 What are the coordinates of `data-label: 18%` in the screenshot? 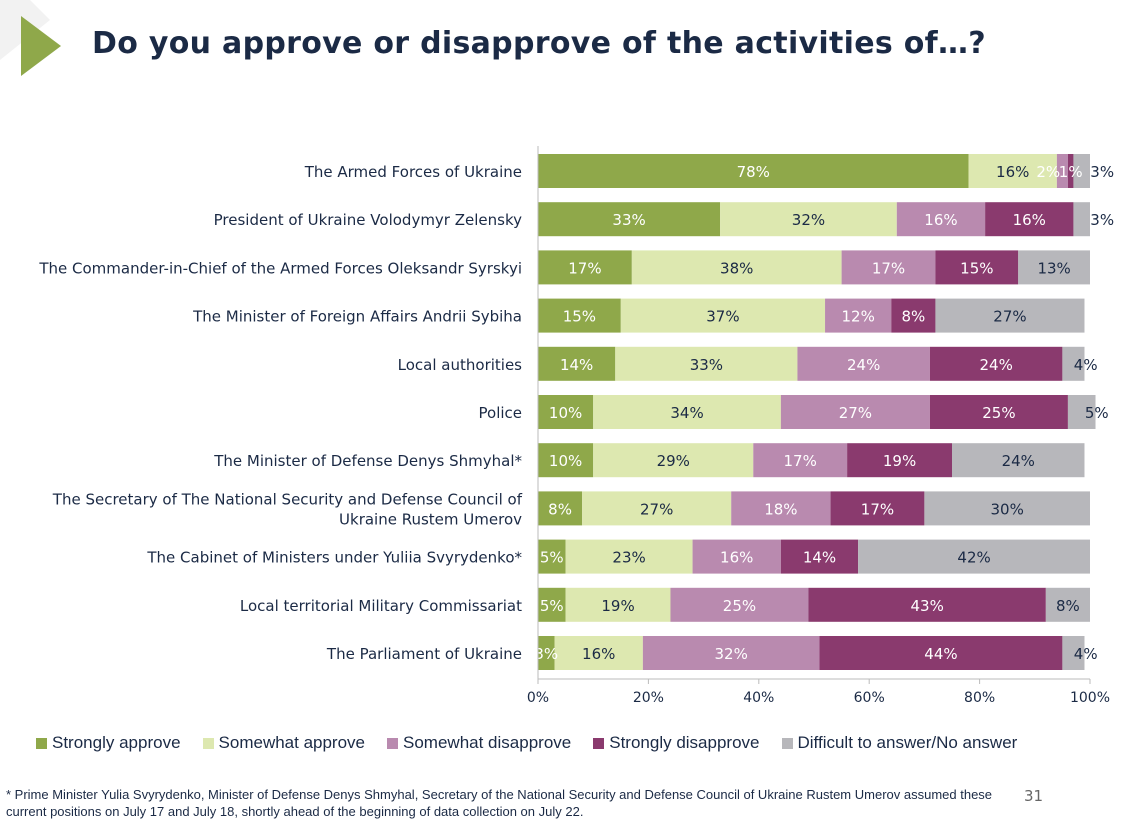 It's located at (780, 509).